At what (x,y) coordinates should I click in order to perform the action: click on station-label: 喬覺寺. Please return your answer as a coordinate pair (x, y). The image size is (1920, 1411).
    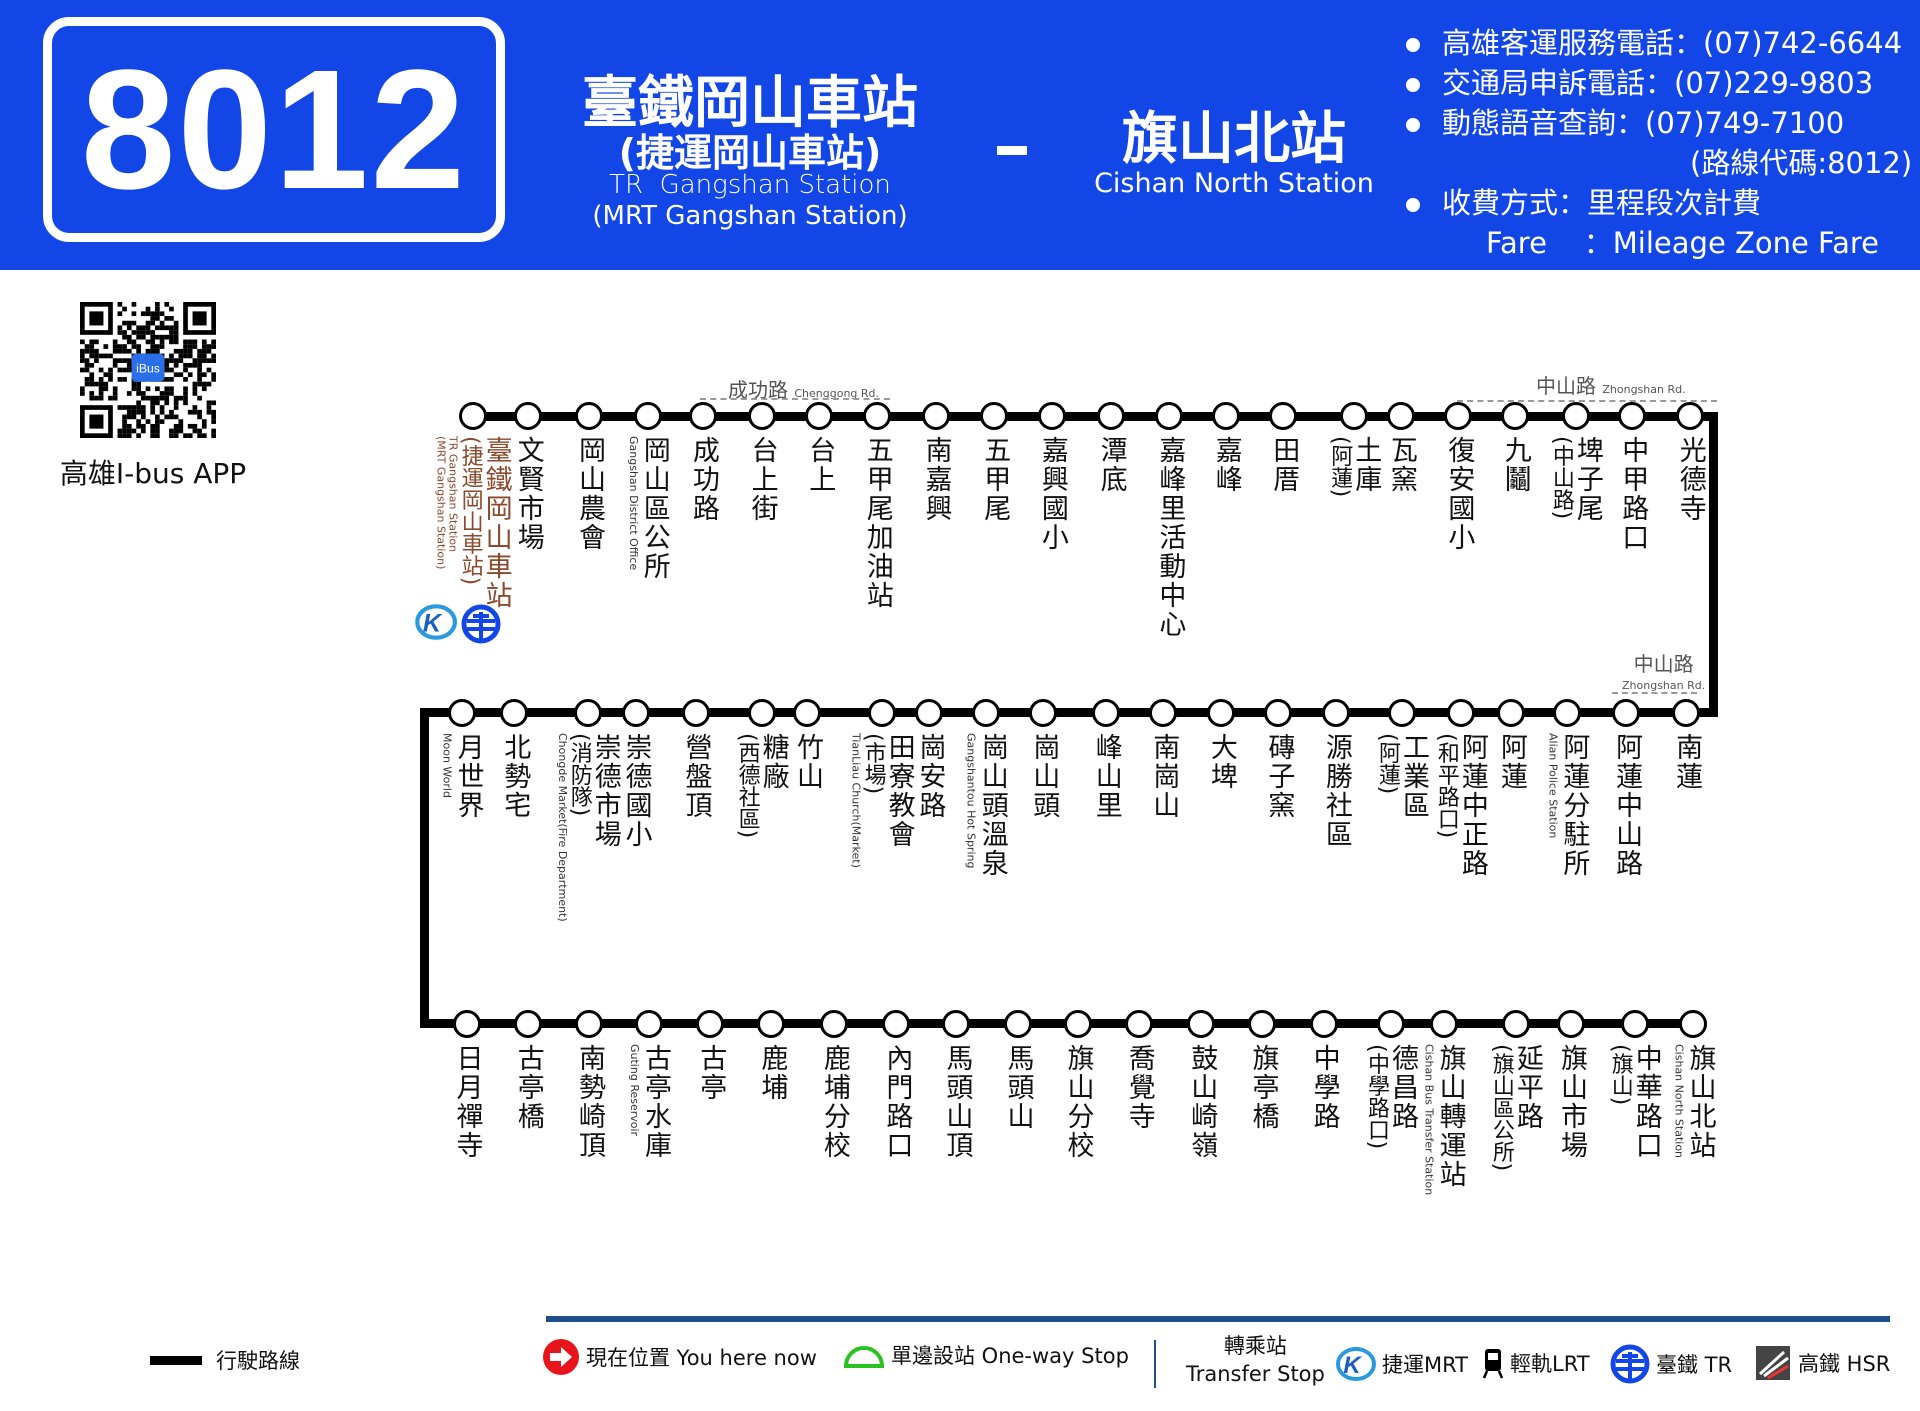
    Looking at the image, I should click on (1139, 1087).